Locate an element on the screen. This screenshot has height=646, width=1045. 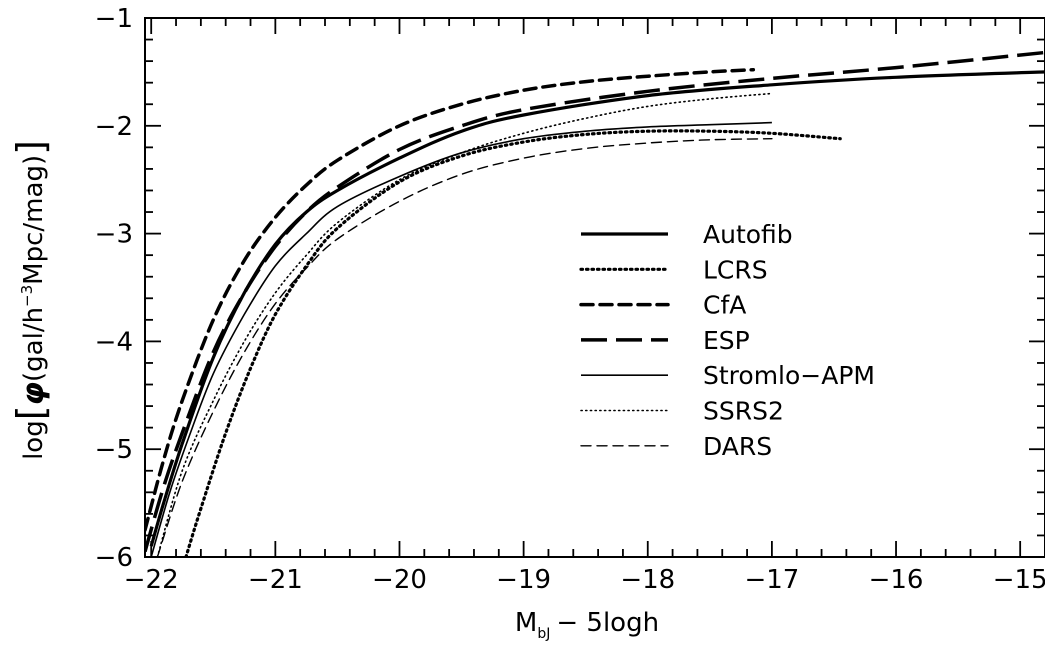
x-tick-label: −19 is located at coordinates (523, 580).